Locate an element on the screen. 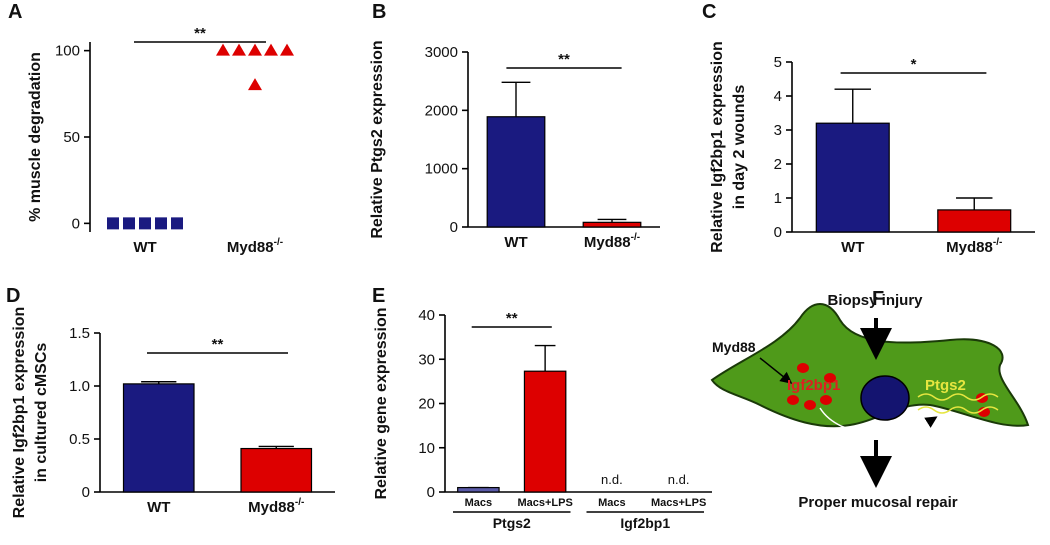 This screenshot has width=1050, height=545. y-tick-label: 1.5 is located at coordinates (79, 333).